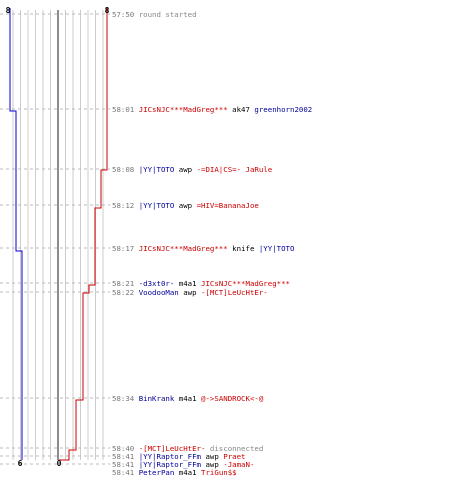 The width and height of the screenshot is (450, 500). I want to click on event-time: 58:08, so click(125, 169).